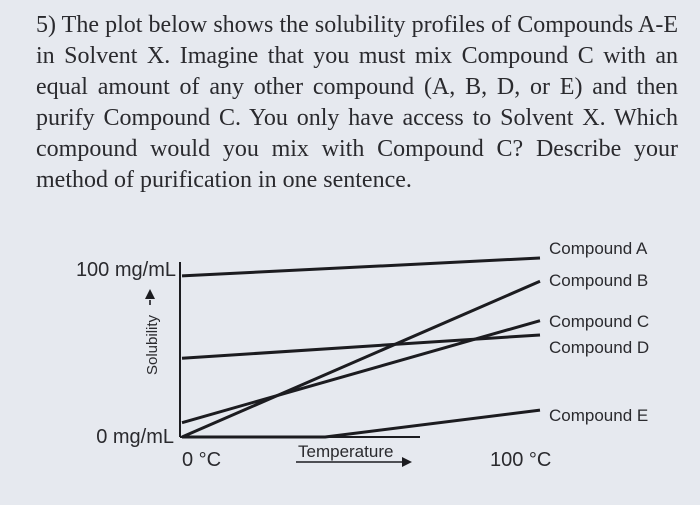 This screenshot has width=700, height=505. I want to click on y-axis-arrow, so click(150, 297).